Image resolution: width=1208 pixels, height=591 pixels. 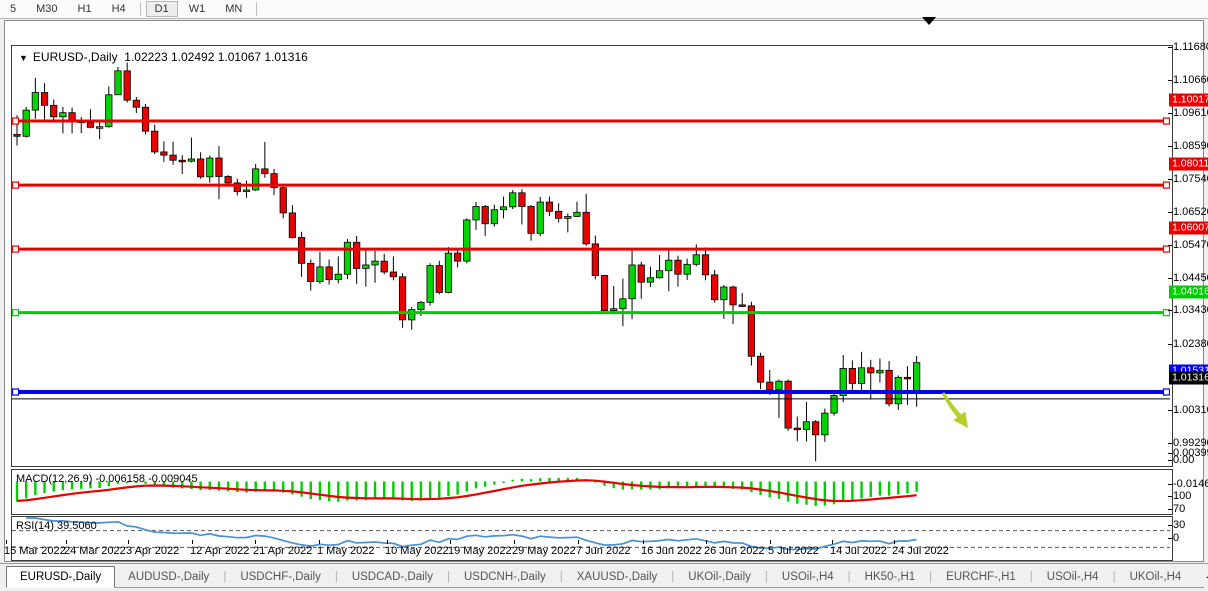 What do you see at coordinates (981, 576) in the screenshot?
I see `symbol-tab-eurchfh1: EURCHF-,H1` at bounding box center [981, 576].